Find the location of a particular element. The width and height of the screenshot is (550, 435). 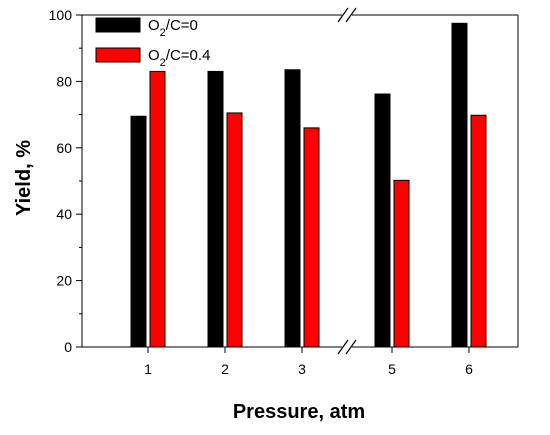

x-tick-label-3: 3 is located at coordinates (302, 369).